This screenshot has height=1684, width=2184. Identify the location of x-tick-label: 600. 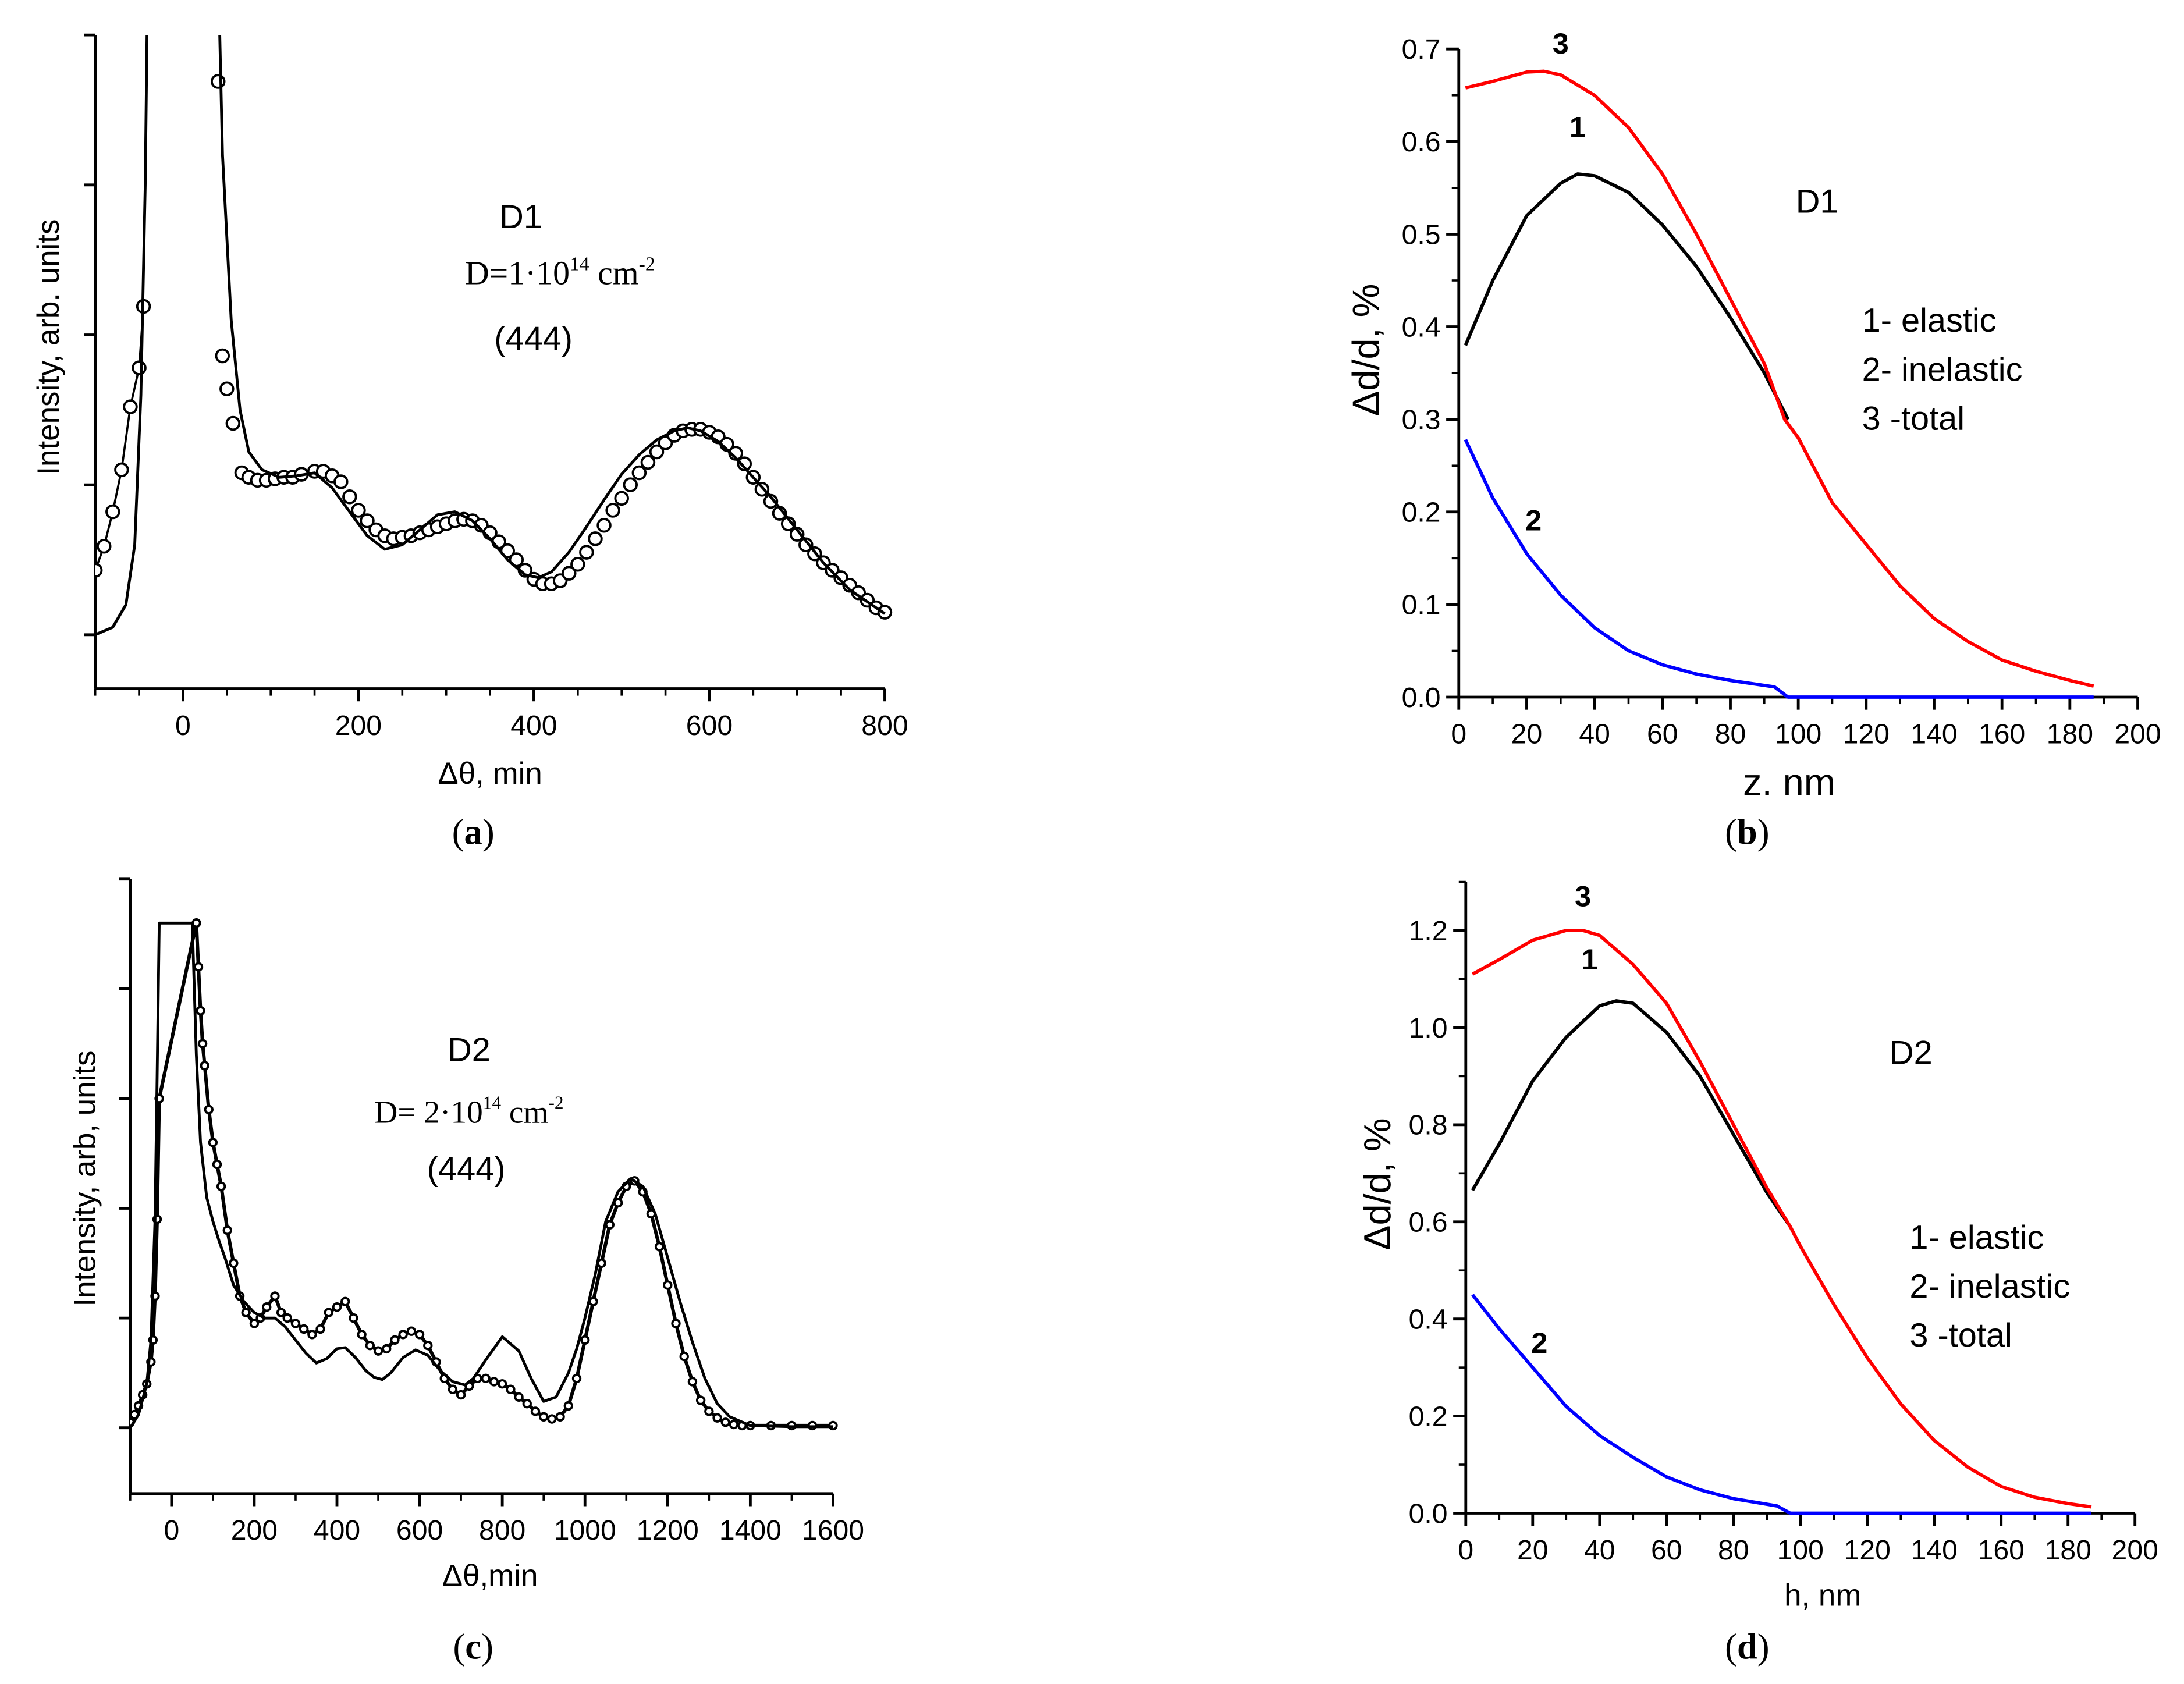
(709, 725).